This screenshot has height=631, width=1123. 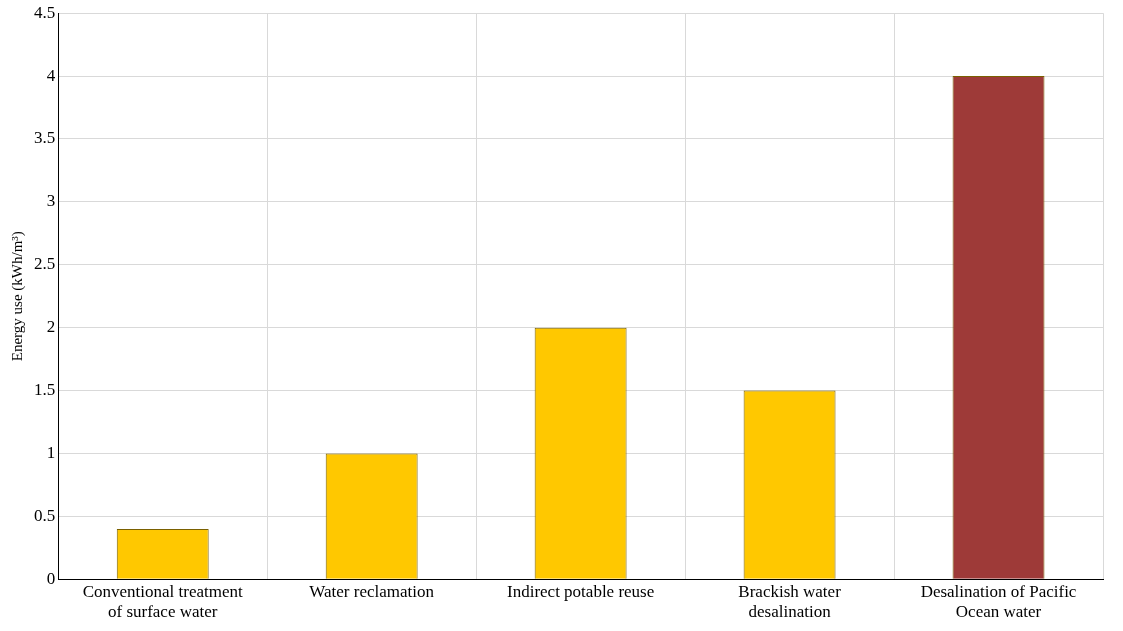 What do you see at coordinates (51, 327) in the screenshot?
I see `y-tick-label: 2` at bounding box center [51, 327].